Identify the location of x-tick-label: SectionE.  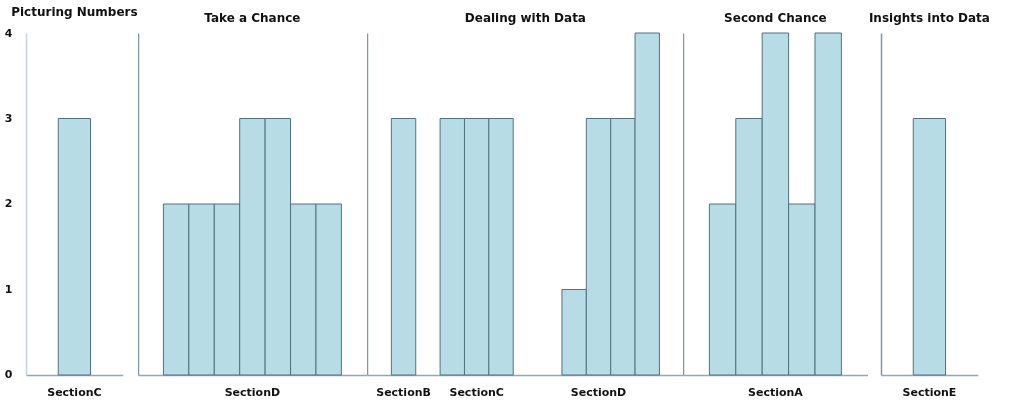
(929, 393).